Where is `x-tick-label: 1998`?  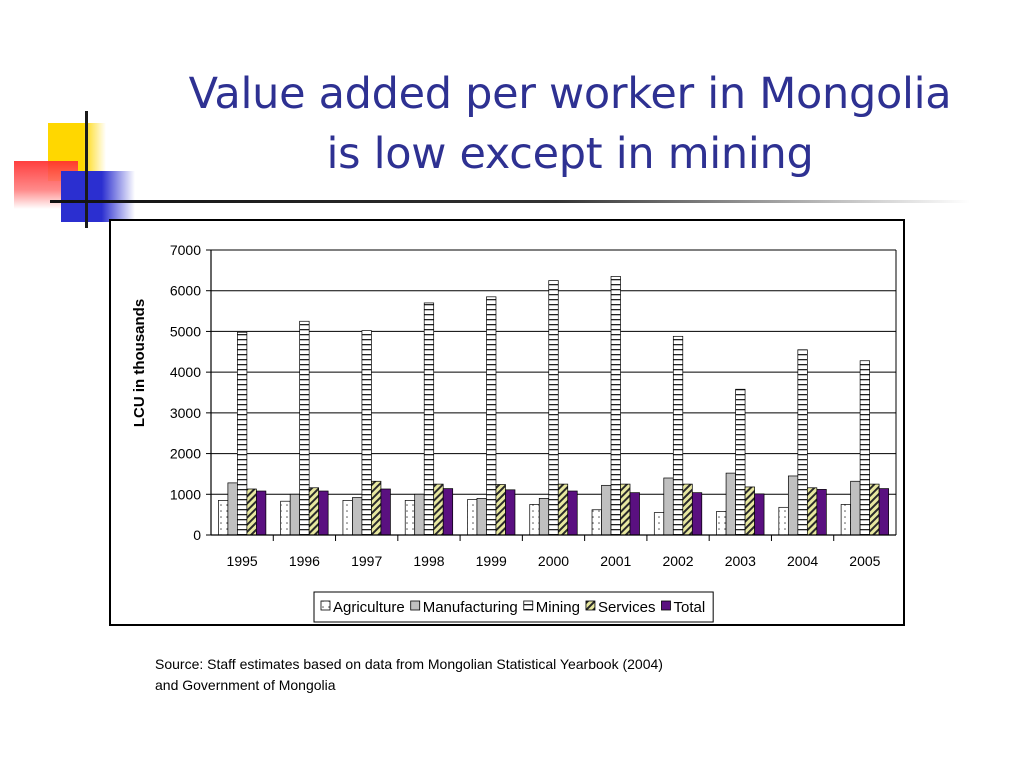 x-tick-label: 1998 is located at coordinates (428, 561).